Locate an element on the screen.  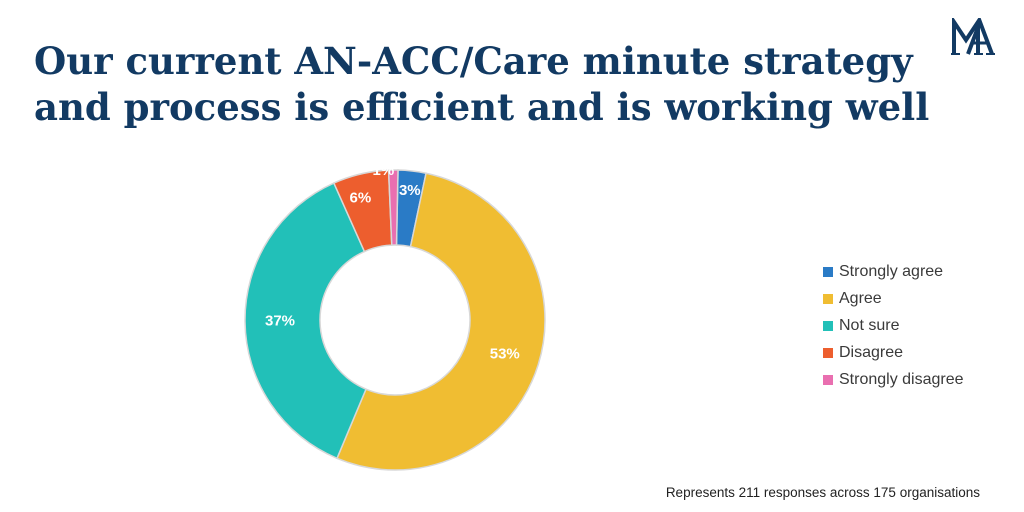
legend-label: Strongly agree is located at coordinates (891, 271).